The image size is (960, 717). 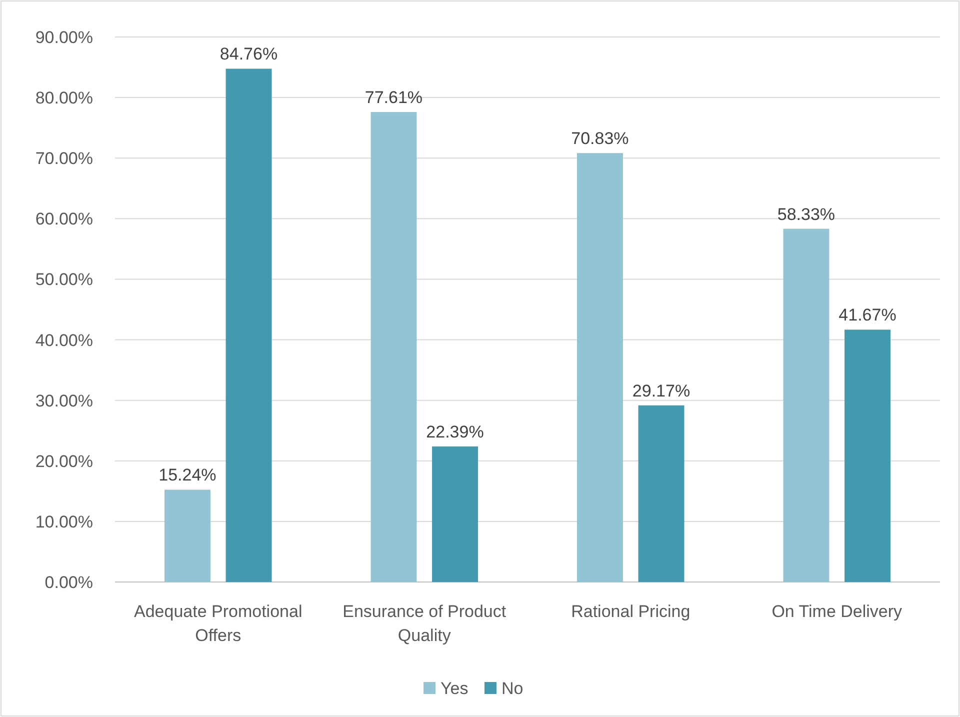 What do you see at coordinates (218, 623) in the screenshot?
I see `x-tick-label: Adequate Promotional Offers` at bounding box center [218, 623].